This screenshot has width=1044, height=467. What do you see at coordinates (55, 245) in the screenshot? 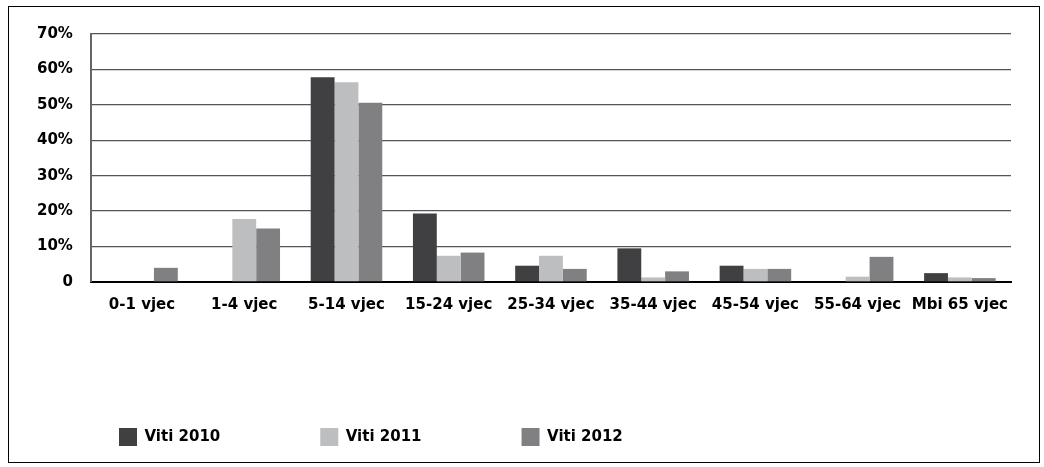
I see `y-tick-label: 10%` at bounding box center [55, 245].